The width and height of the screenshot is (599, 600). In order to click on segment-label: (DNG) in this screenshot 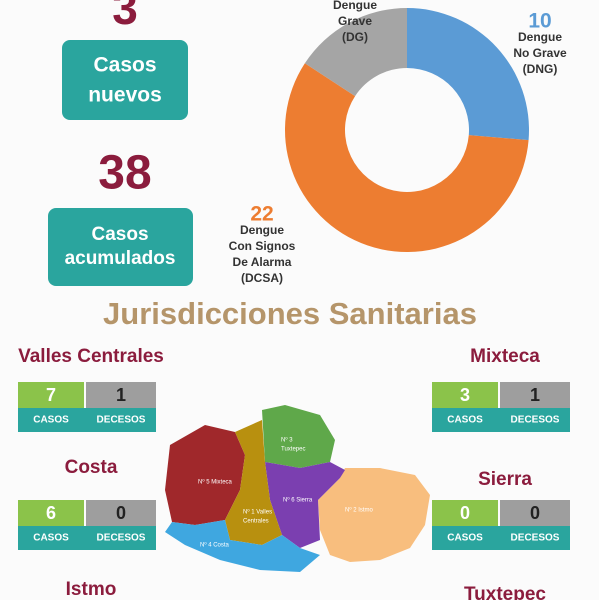, I will do `click(540, 69)`.